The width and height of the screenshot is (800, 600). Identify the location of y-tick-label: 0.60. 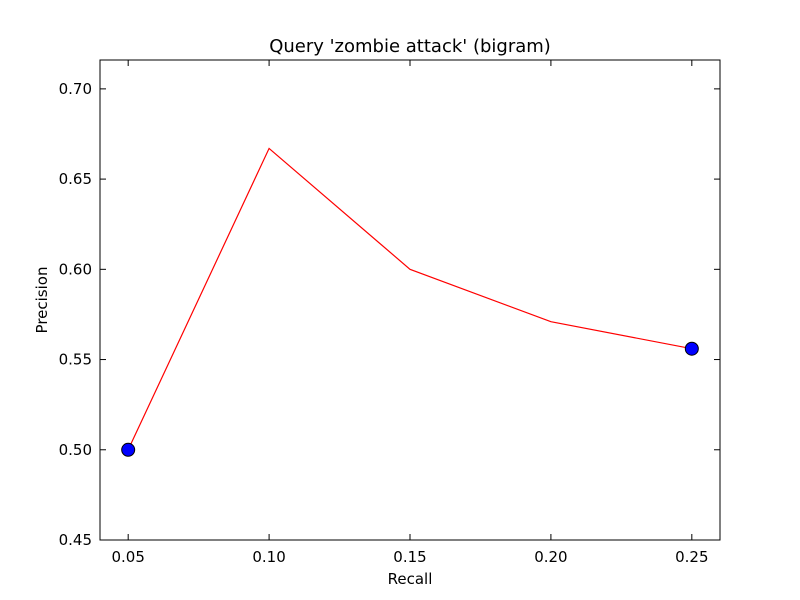
(75, 269).